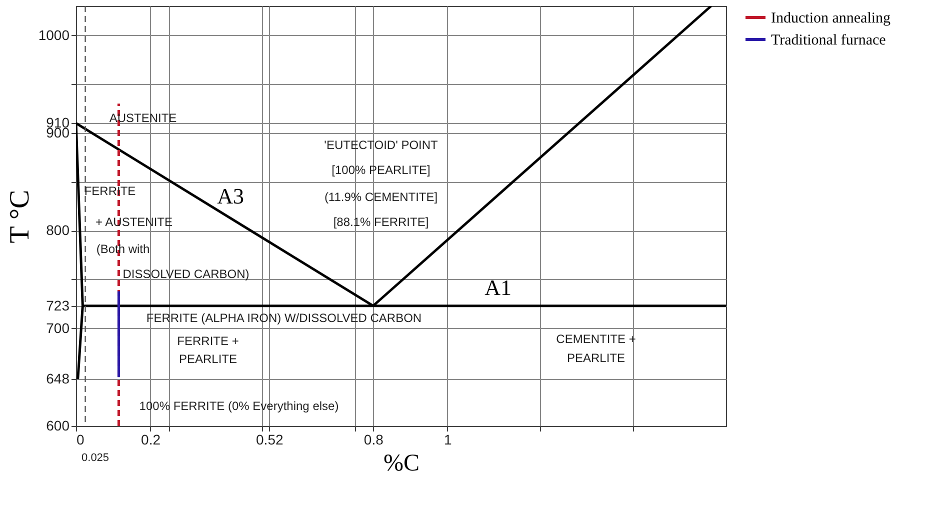 The height and width of the screenshot is (515, 931). What do you see at coordinates (230, 196) in the screenshot?
I see `annotation: A3` at bounding box center [230, 196].